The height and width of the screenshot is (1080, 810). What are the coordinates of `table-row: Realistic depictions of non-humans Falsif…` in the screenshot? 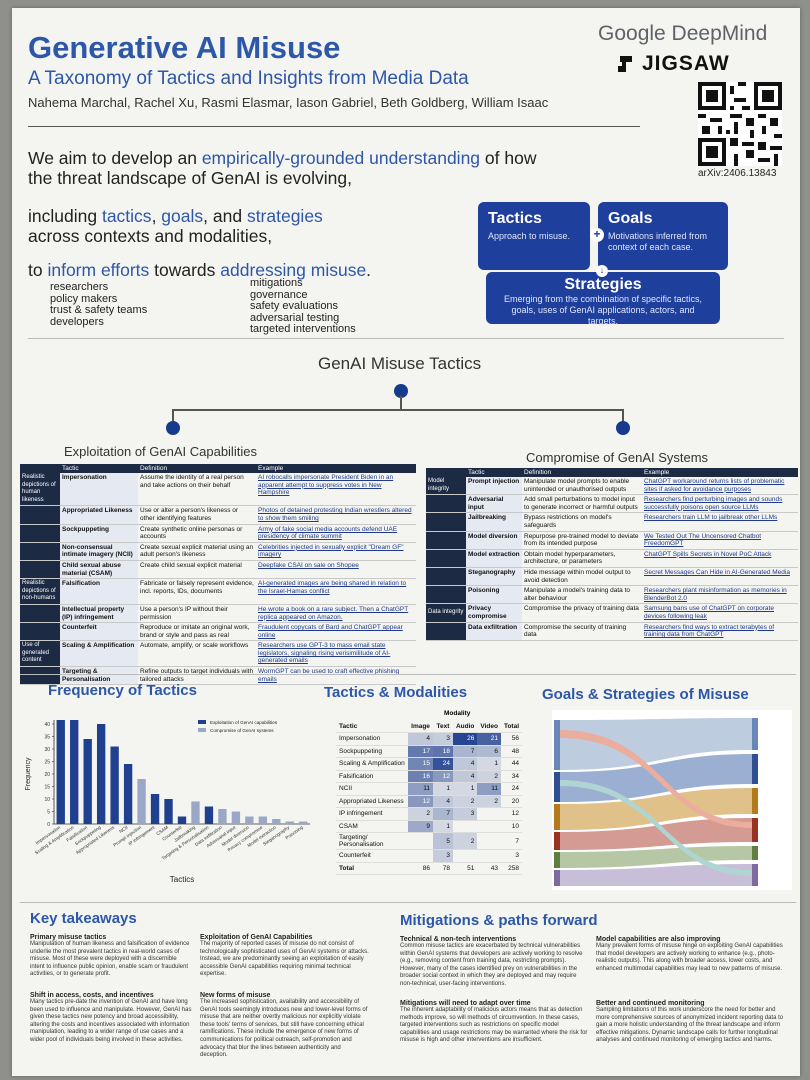 It's located at (218, 591).